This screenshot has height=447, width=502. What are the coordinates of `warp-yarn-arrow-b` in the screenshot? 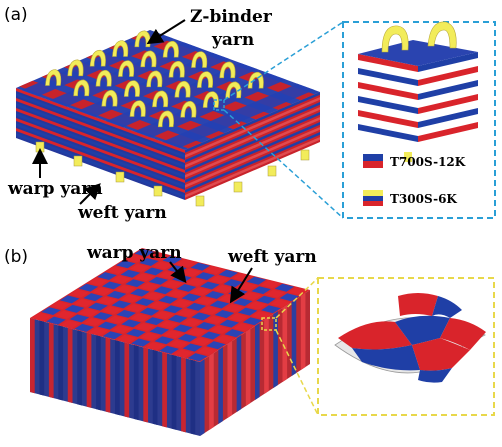 It's located at (178, 272).